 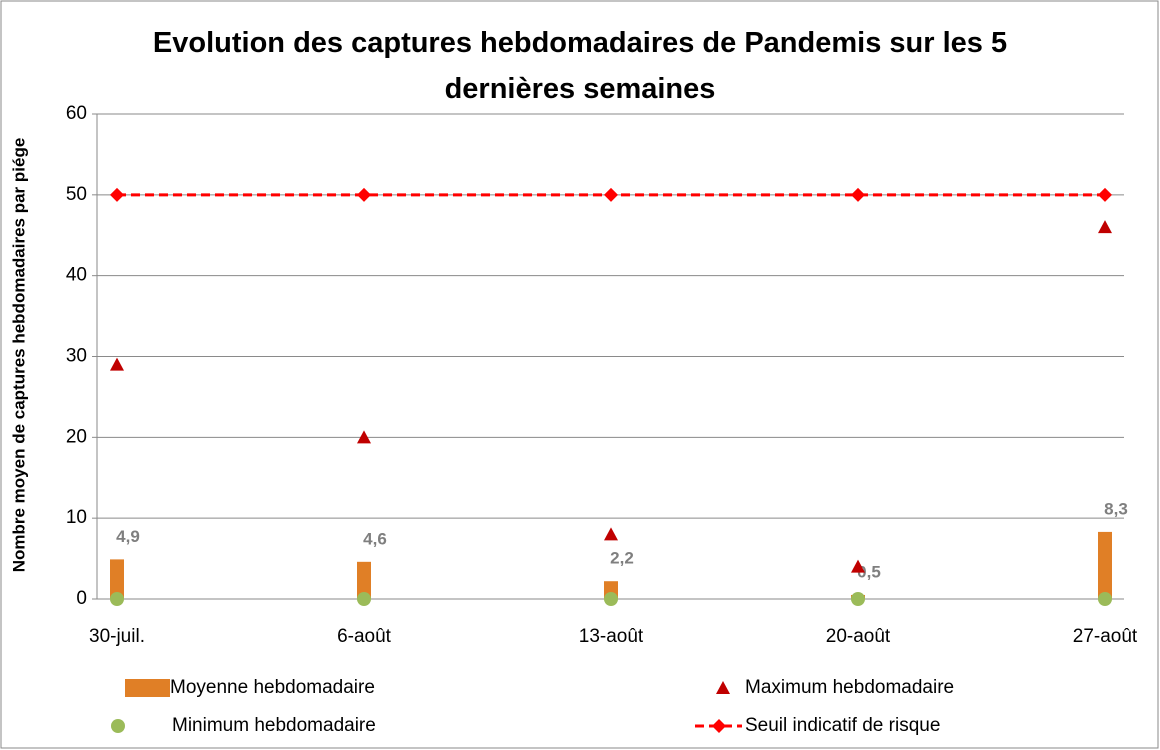 I want to click on y-tick-label: 60, so click(x=76, y=113).